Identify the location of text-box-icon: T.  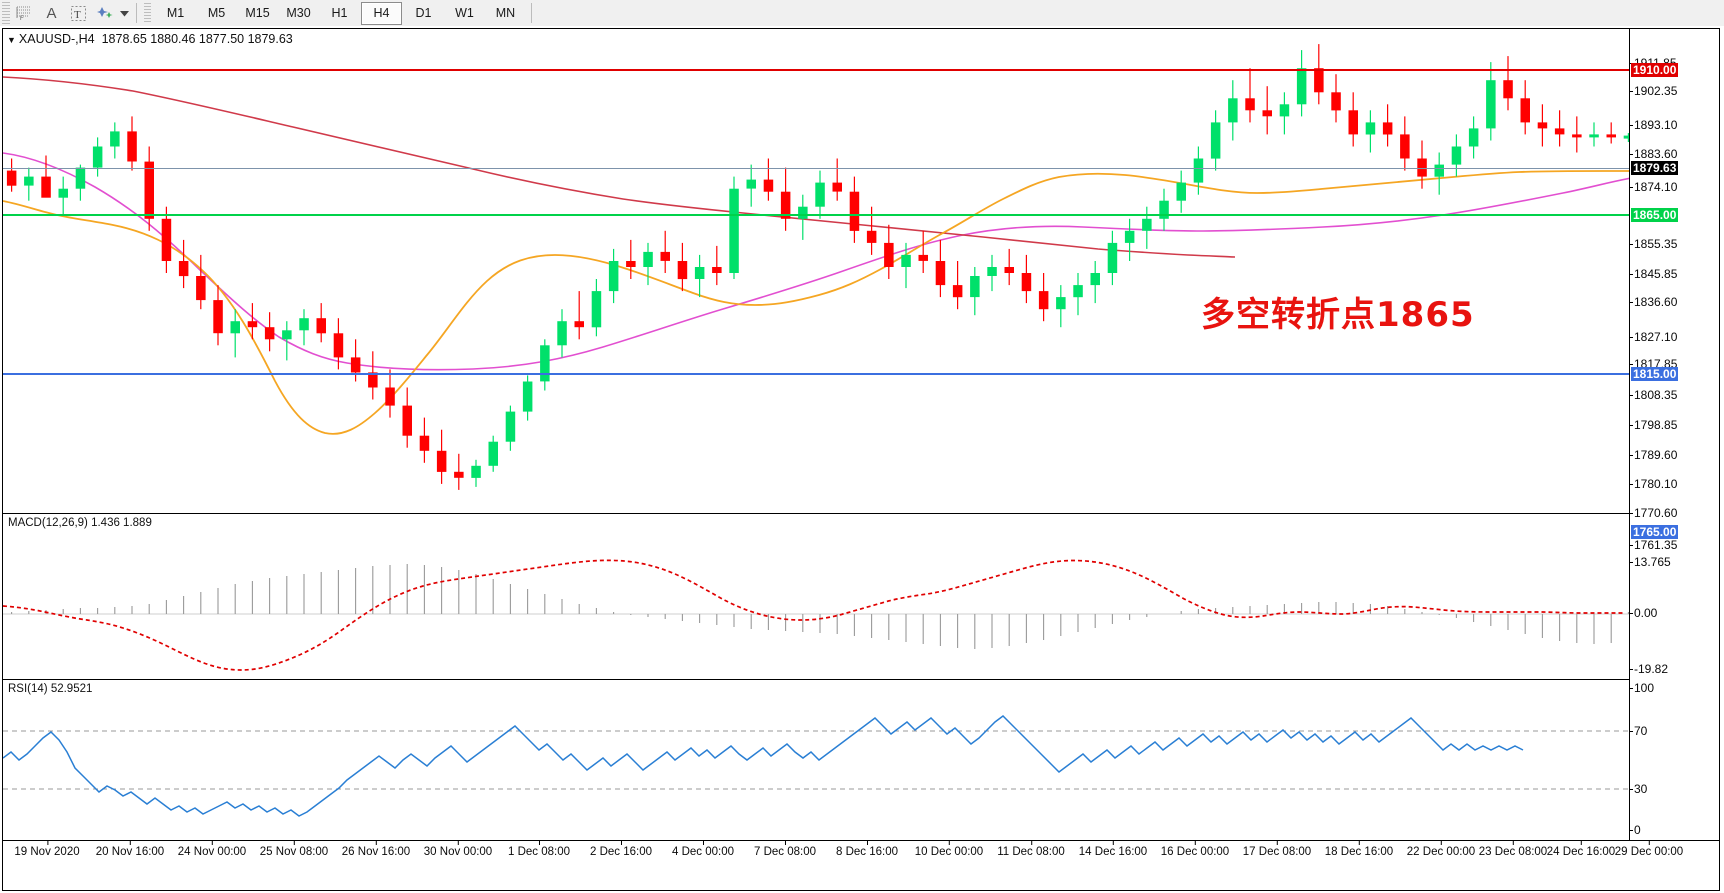
(78, 13).